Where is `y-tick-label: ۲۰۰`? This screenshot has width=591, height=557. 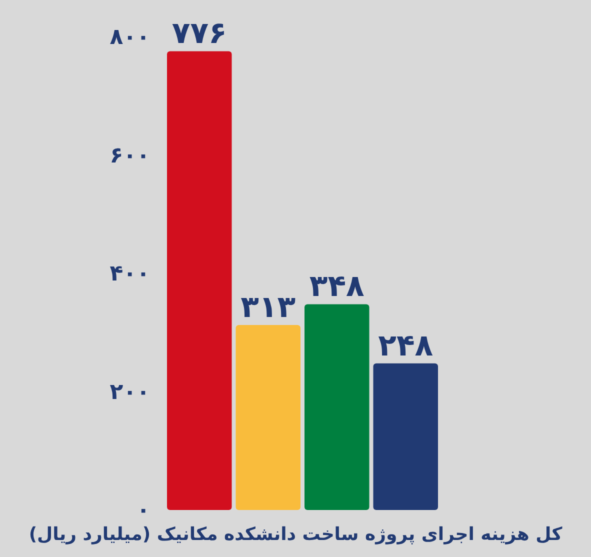
y-tick-label: ۲۰۰ is located at coordinates (130, 392).